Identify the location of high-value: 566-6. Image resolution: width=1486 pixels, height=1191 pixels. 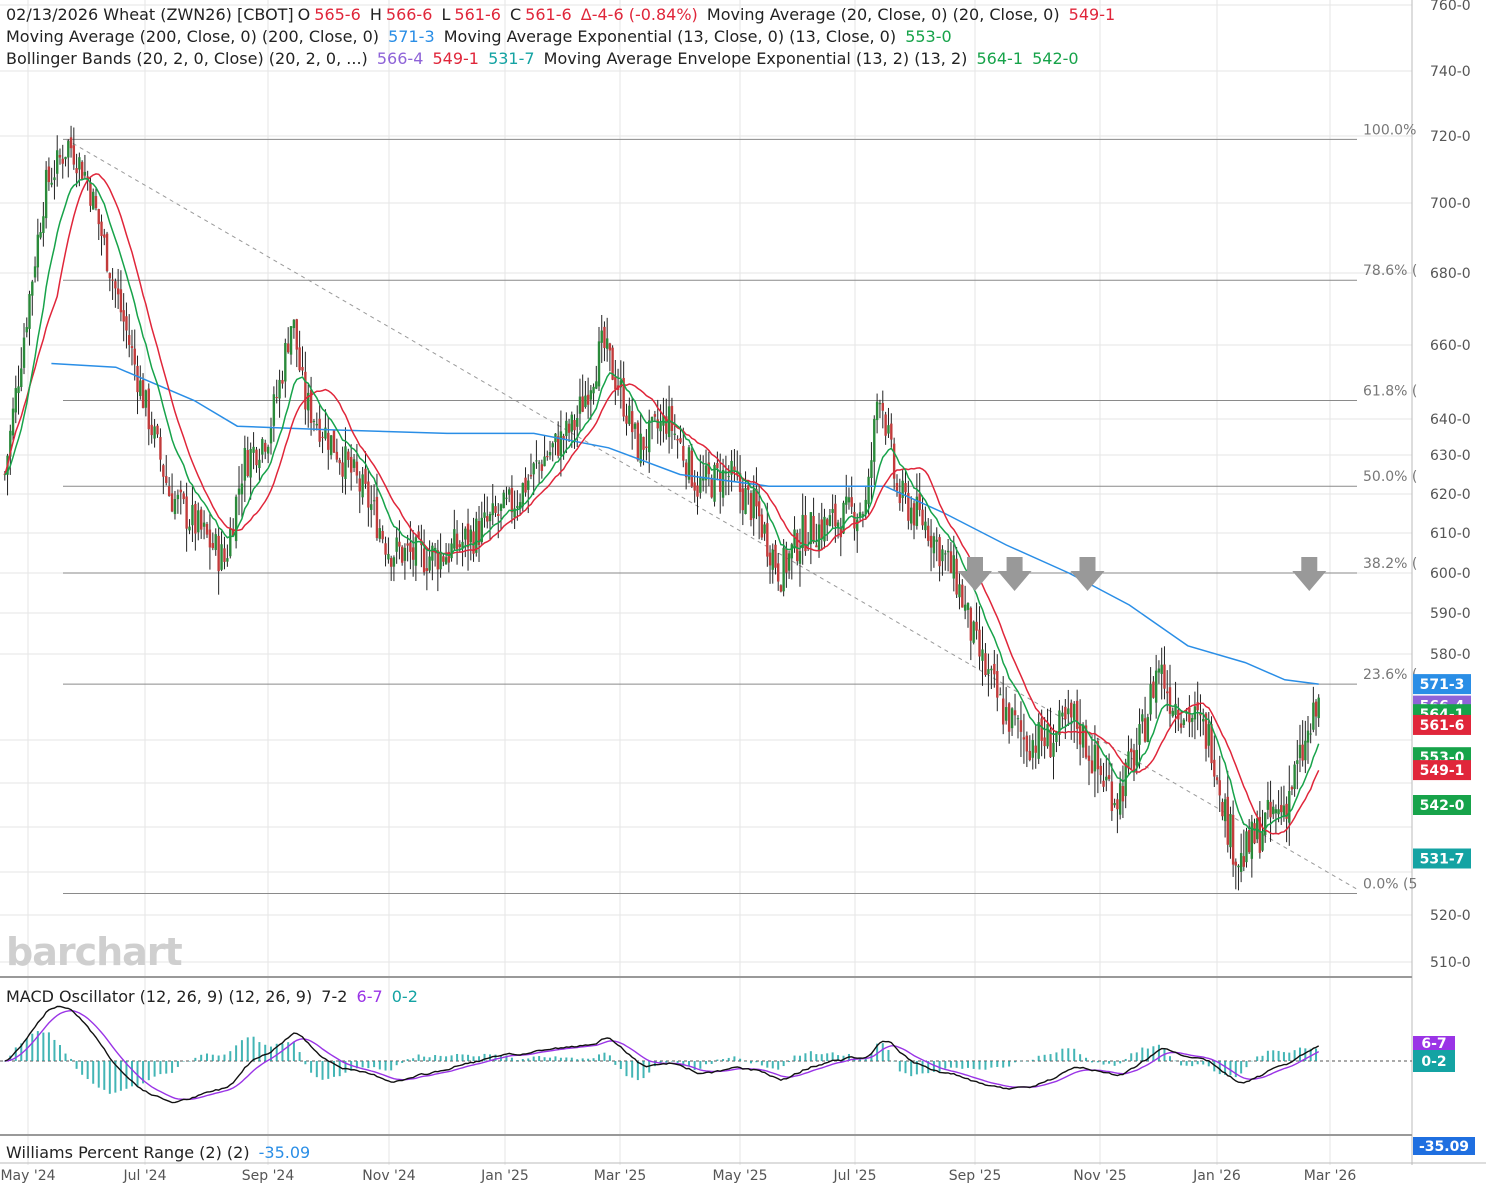
(409, 14).